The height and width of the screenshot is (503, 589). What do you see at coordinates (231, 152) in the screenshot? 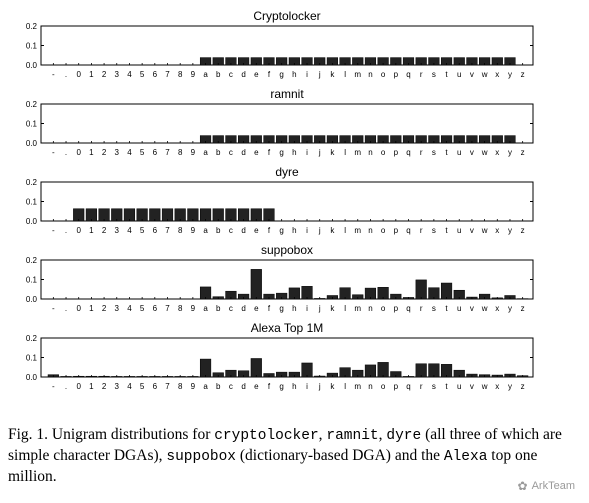
I see `x-tick-label: c` at bounding box center [231, 152].